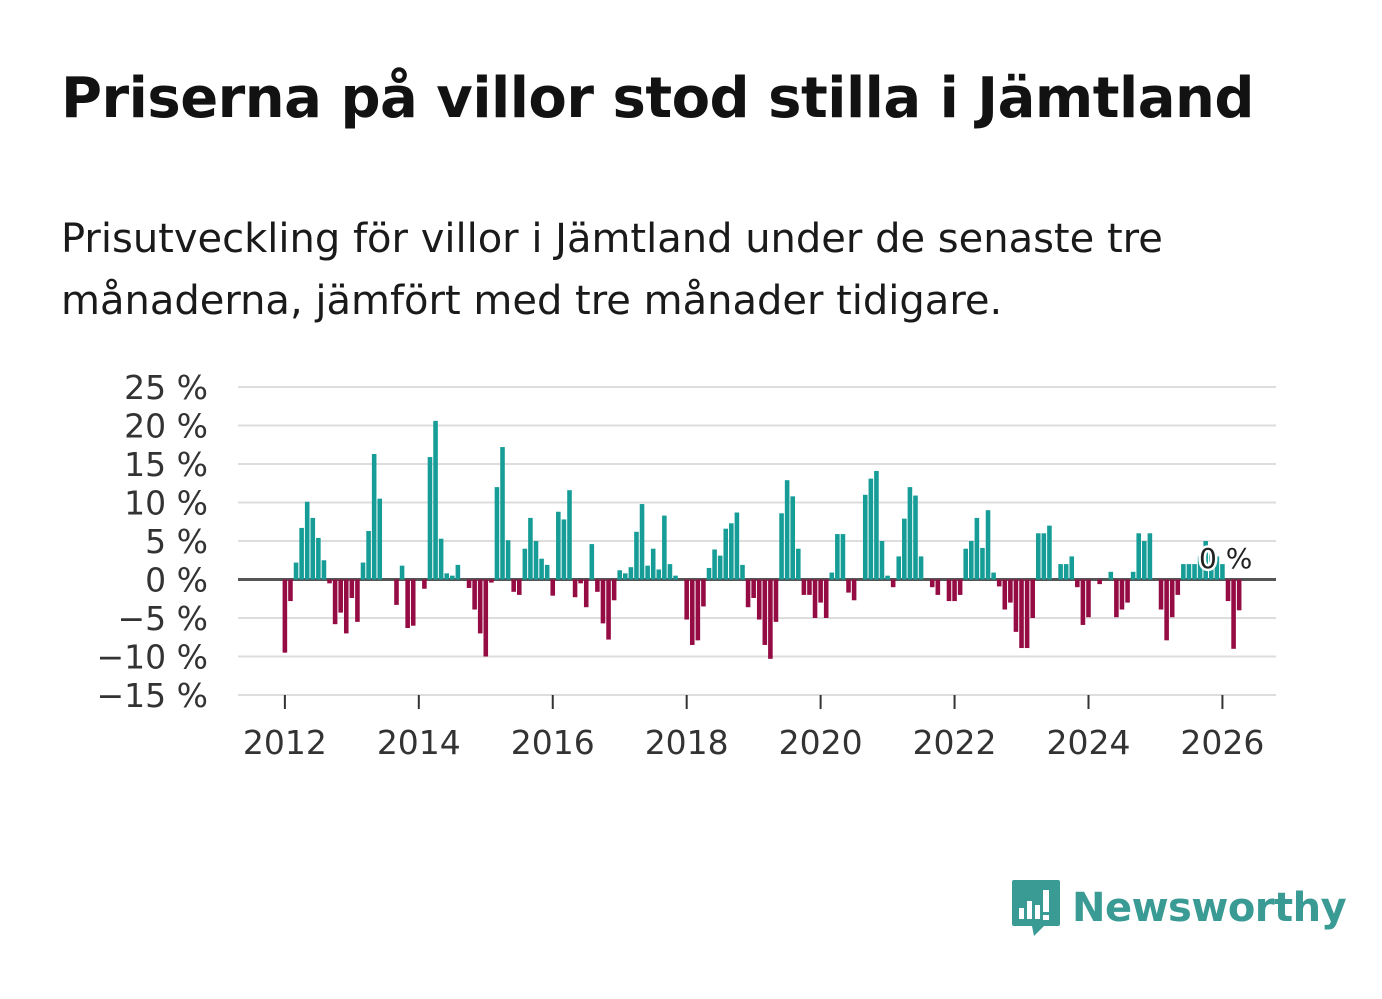  What do you see at coordinates (1209, 908) in the screenshot?
I see `brand-name: Newsworthy` at bounding box center [1209, 908].